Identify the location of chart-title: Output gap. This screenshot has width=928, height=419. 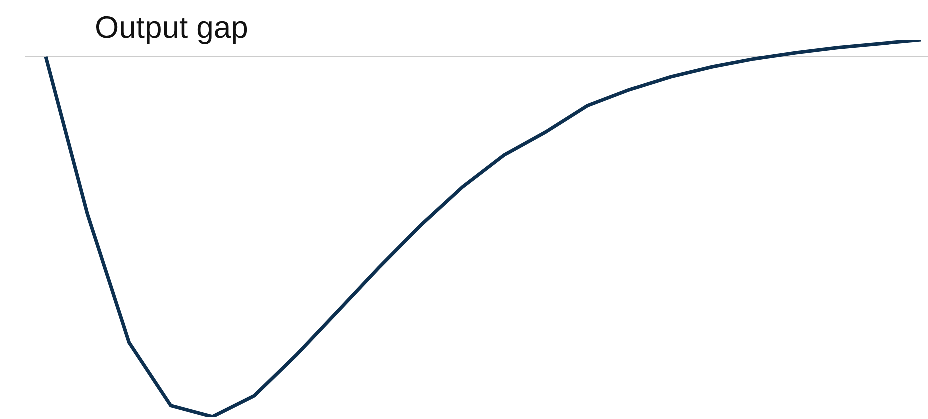
(171, 28).